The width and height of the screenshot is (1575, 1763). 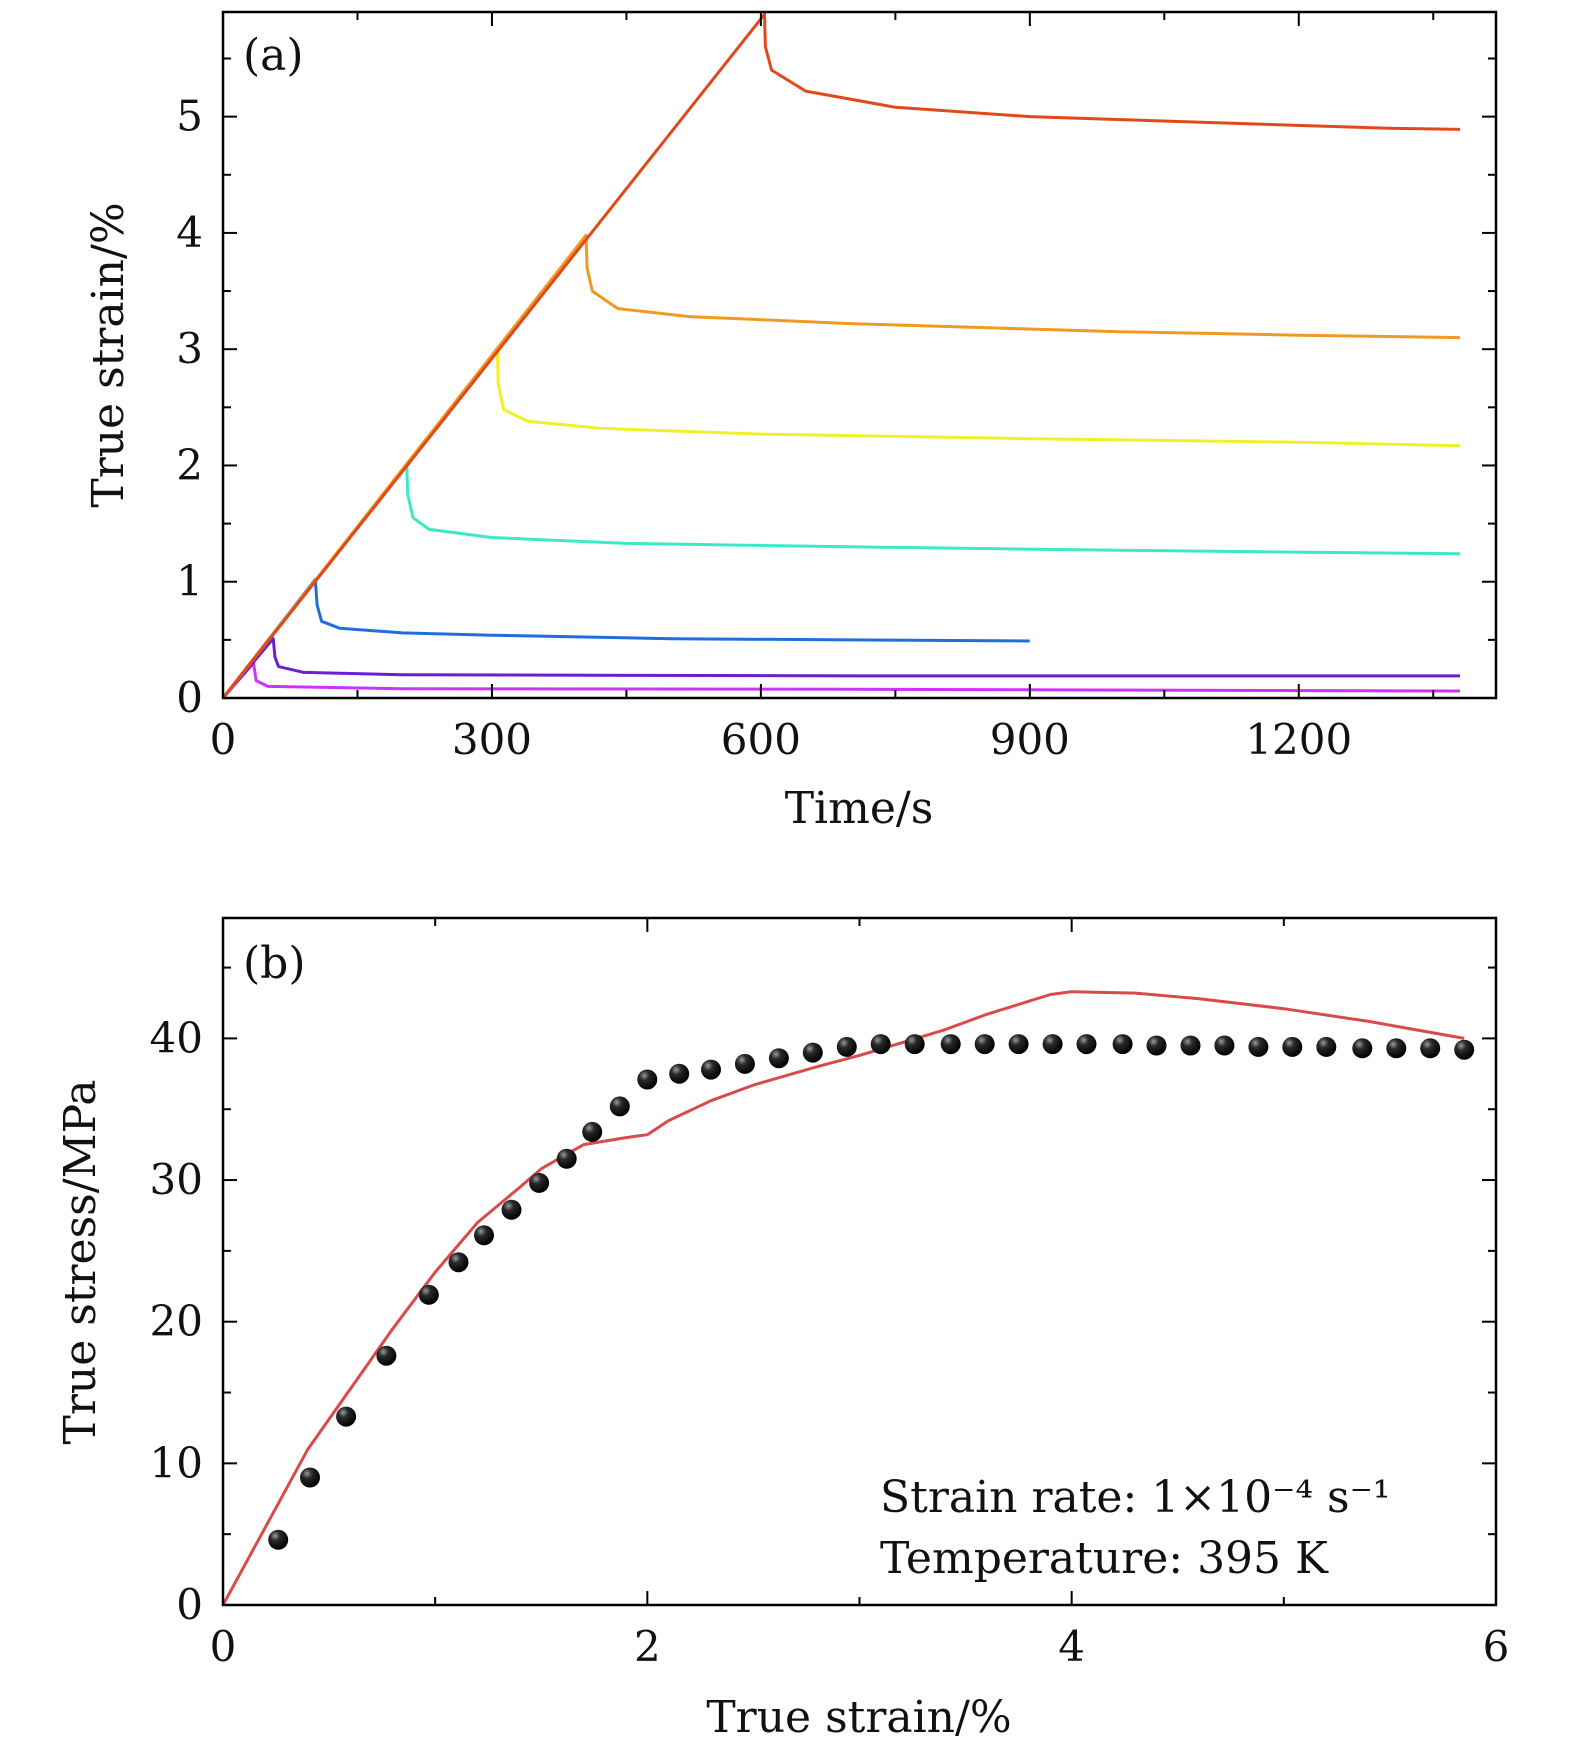 I want to click on panel-b-xtick-label: 6, so click(x=1496, y=1646).